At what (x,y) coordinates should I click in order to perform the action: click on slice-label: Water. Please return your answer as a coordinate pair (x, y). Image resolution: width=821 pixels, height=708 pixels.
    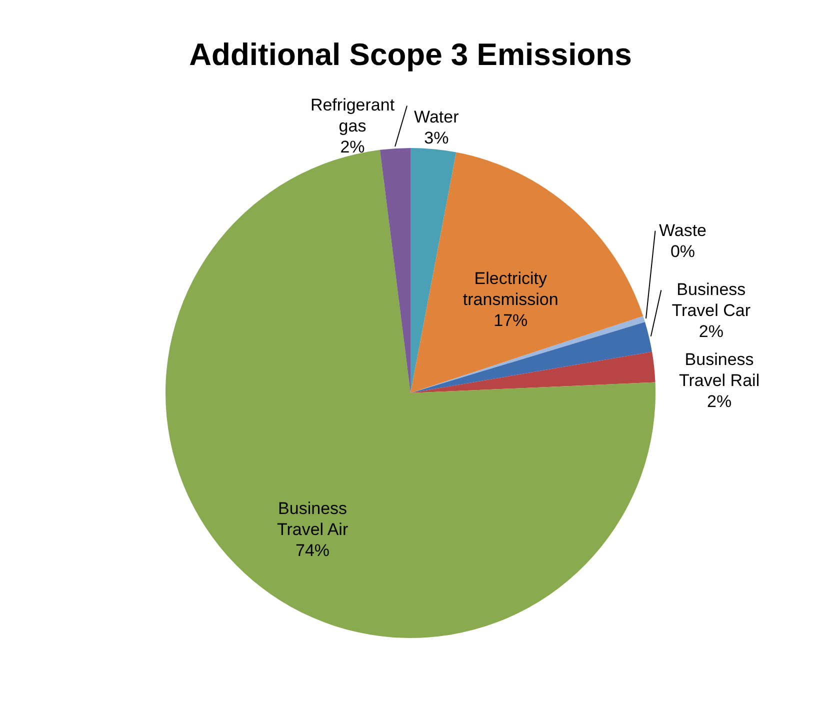
    Looking at the image, I should click on (437, 117).